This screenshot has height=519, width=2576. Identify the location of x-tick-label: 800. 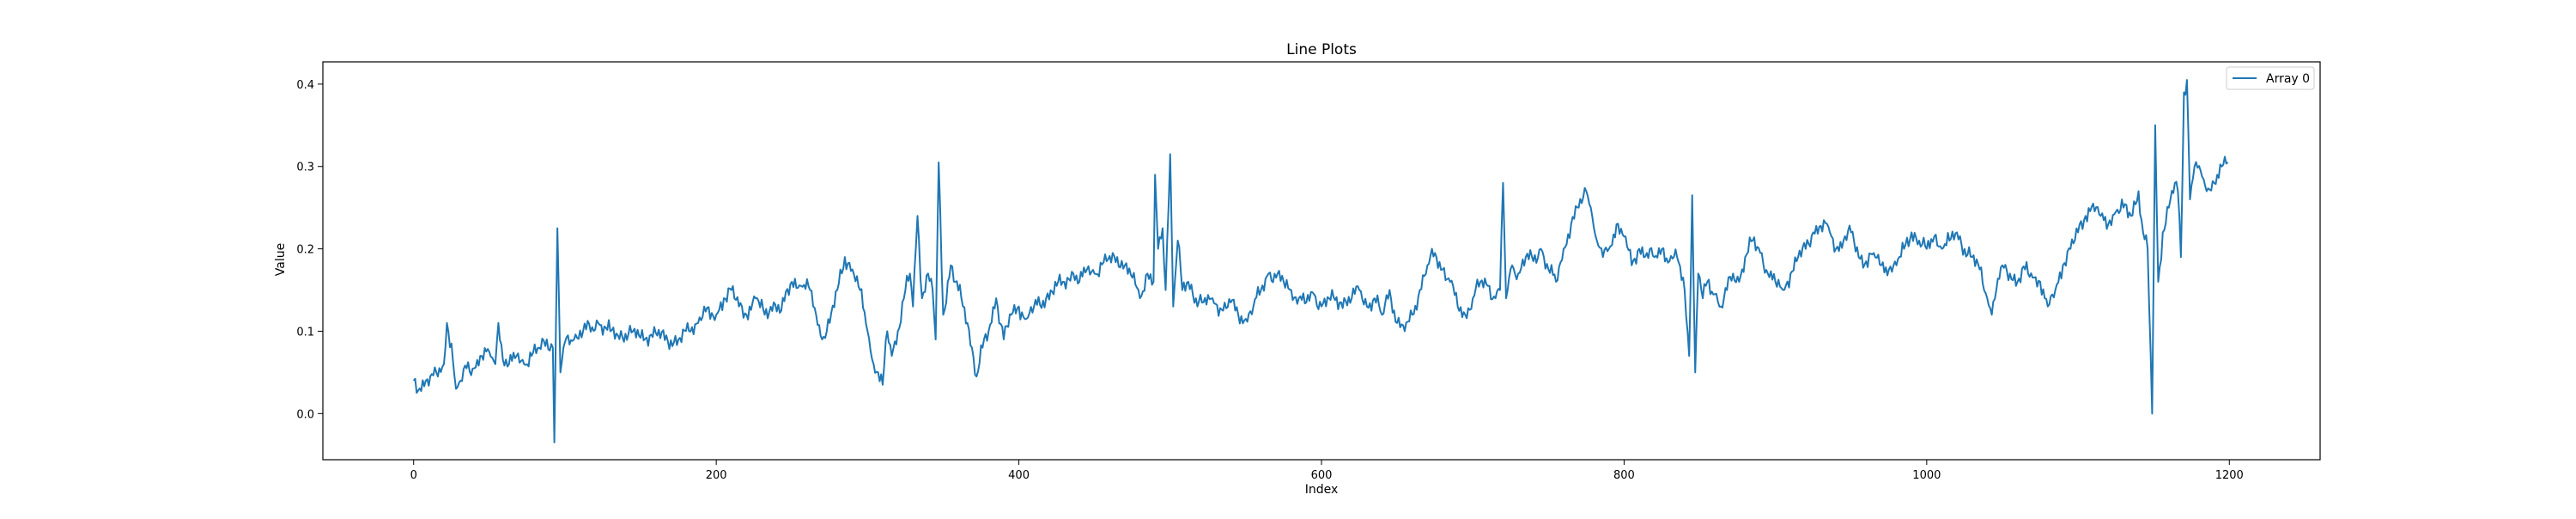
(1624, 475).